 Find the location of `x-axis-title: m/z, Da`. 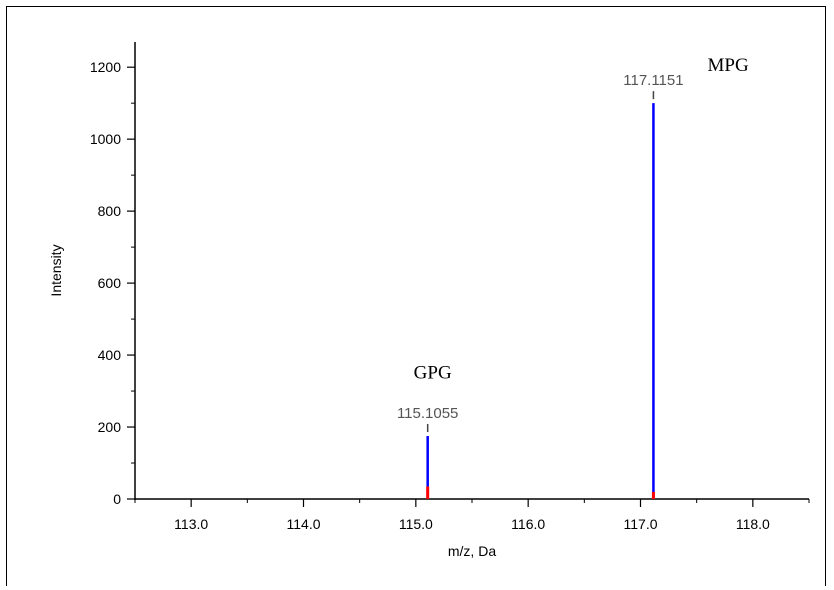

x-axis-title: m/z, Da is located at coordinates (472, 551).